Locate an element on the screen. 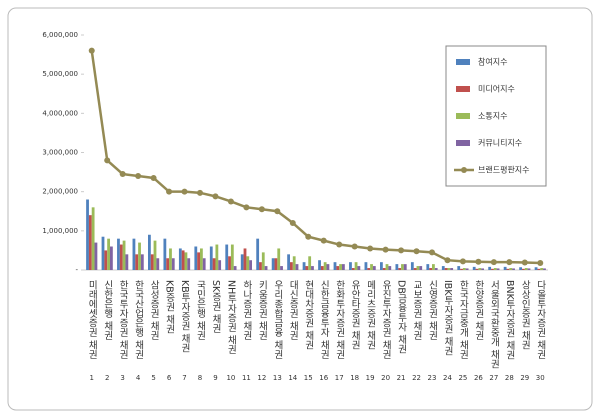  y-tick-label: 6,000,000 is located at coordinates (60, 35).